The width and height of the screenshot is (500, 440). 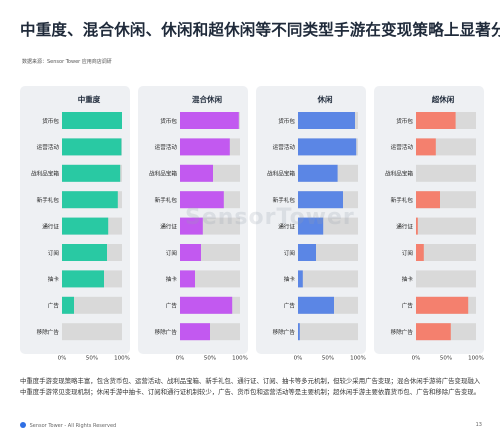 I want to click on data-source-note: 数据来源：Sensor Tower 应用商店调研, so click(x=67, y=62).